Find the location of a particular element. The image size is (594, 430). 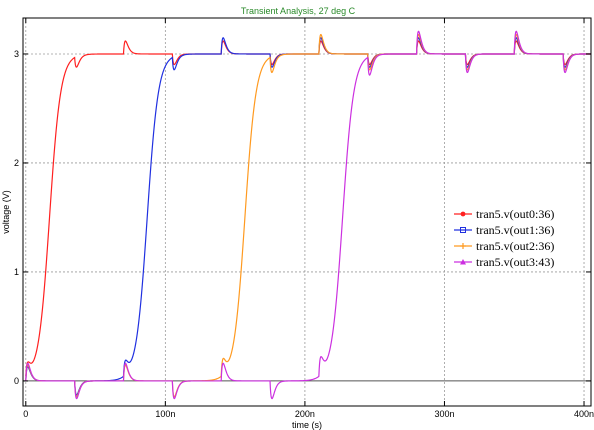

y-tick-label: 0 is located at coordinates (16, 381).